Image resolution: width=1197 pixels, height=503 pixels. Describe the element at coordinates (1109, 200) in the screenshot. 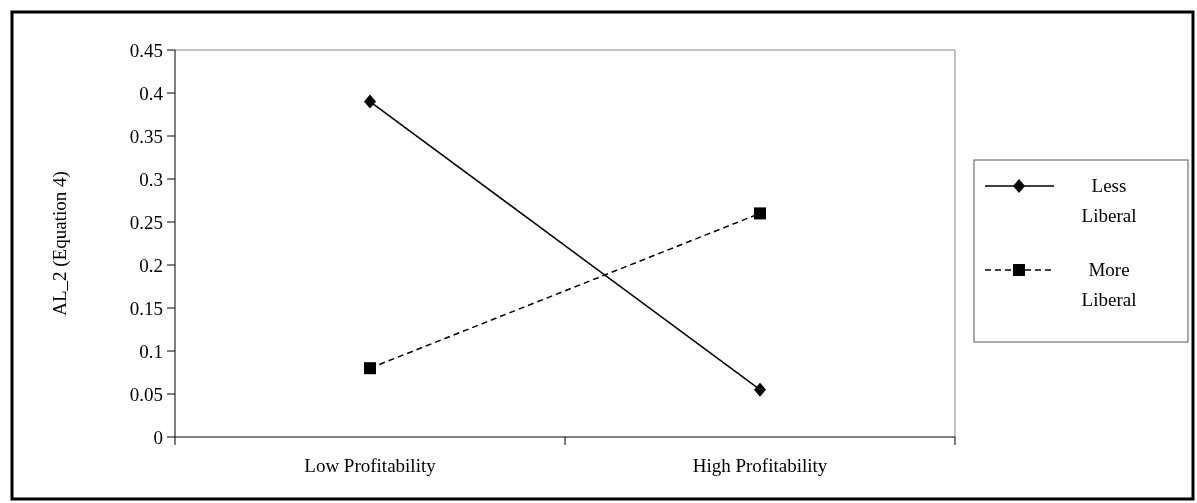

I see `legend-label: Less Liberal` at that location.